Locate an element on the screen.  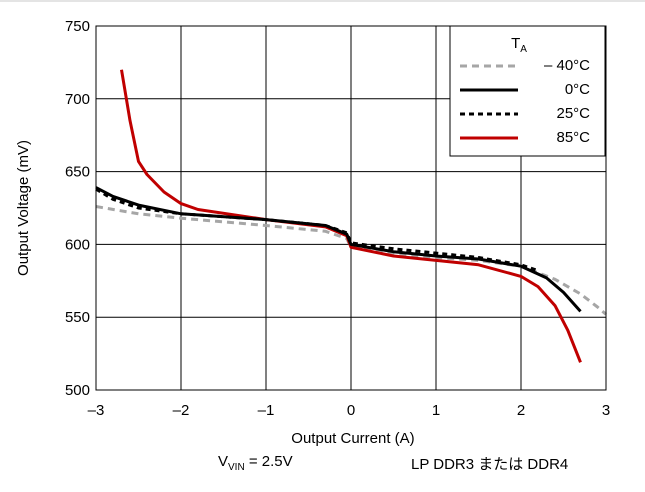
x-tick-label: 0 is located at coordinates (351, 410).